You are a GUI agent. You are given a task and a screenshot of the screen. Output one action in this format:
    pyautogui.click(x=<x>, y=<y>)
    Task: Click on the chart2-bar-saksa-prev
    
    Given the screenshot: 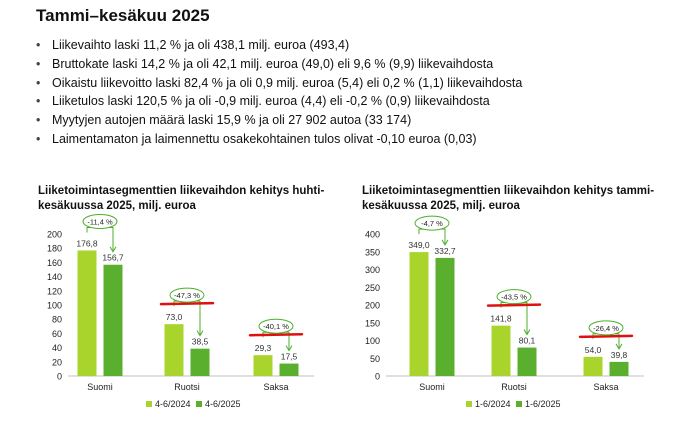 What is the action you would take?
    pyautogui.click(x=593, y=366)
    